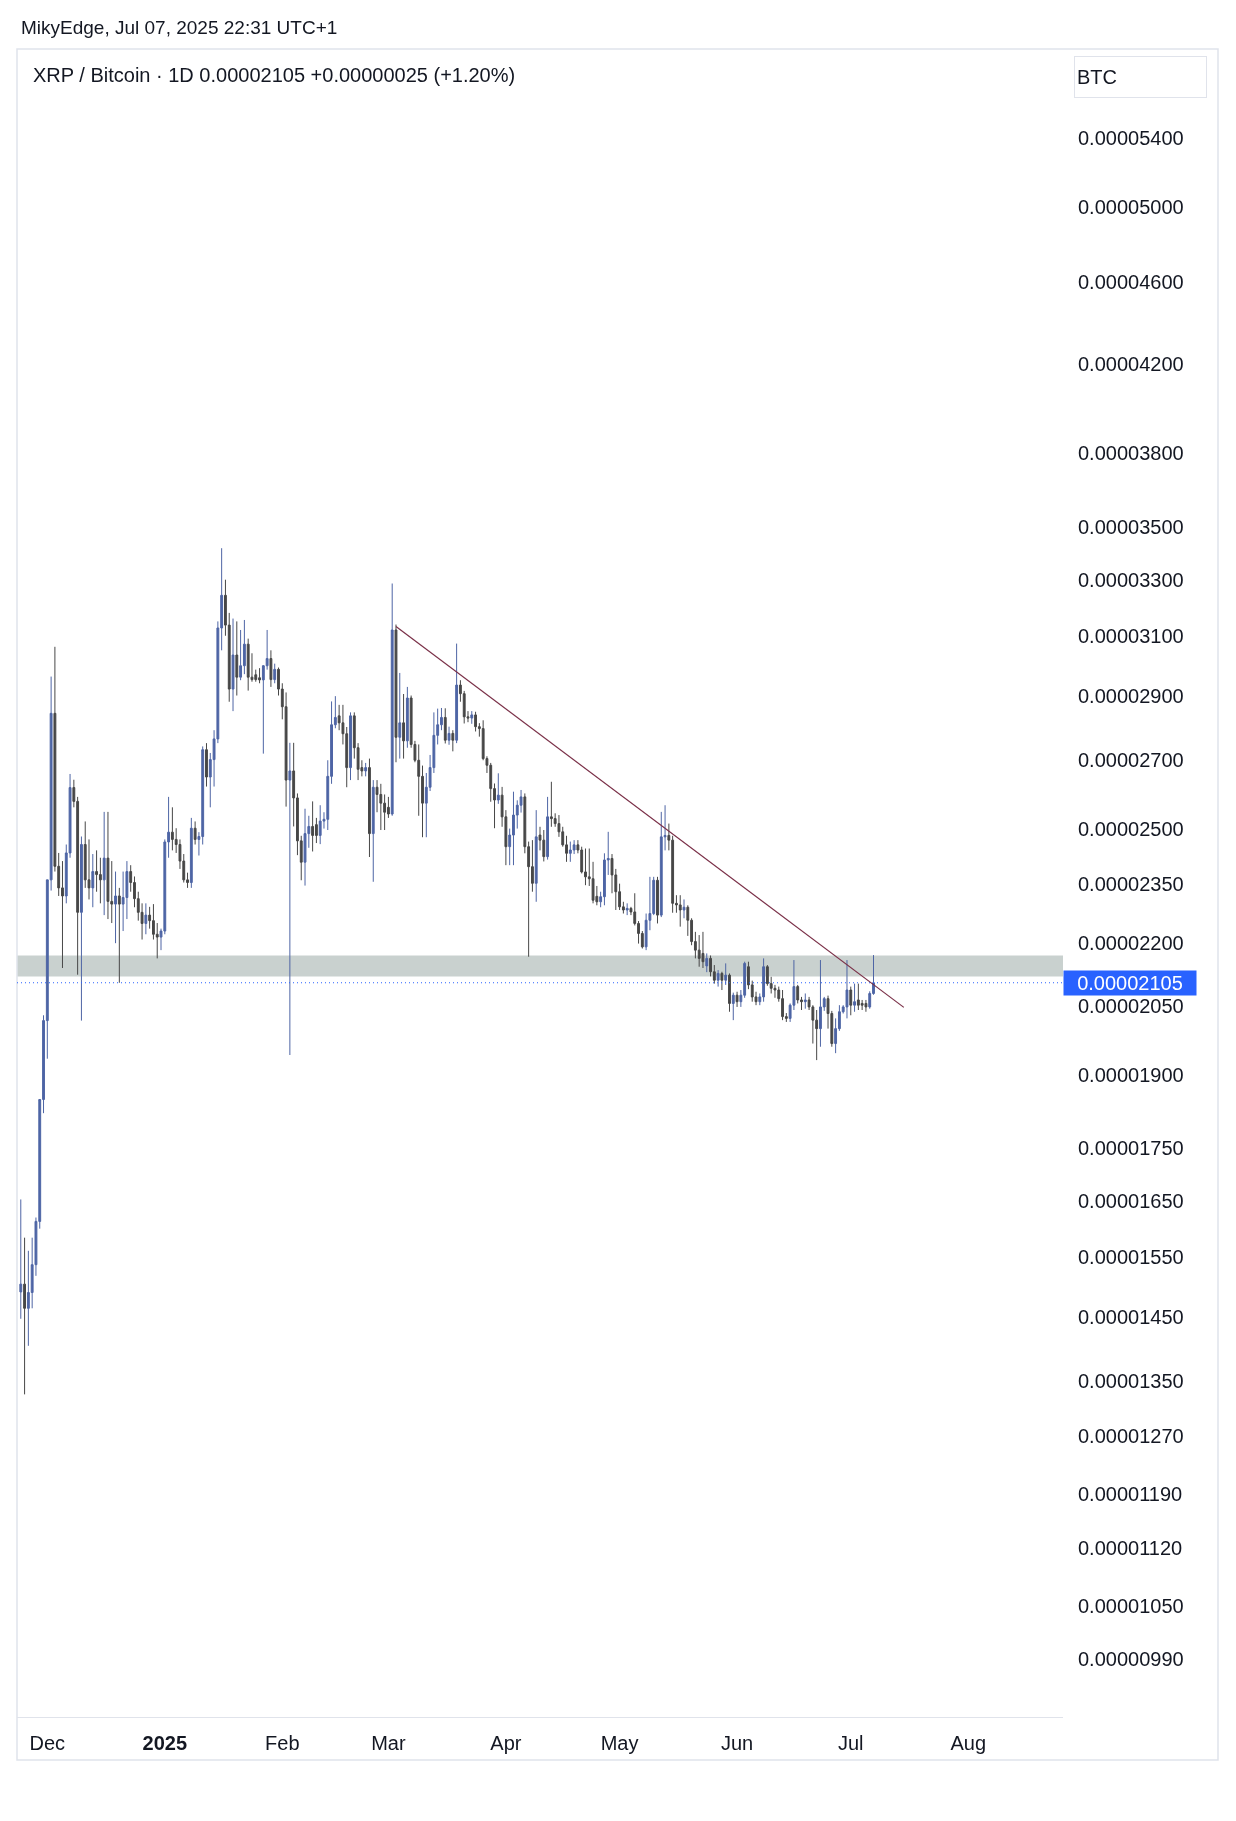 The width and height of the screenshot is (1236, 1821). Describe the element at coordinates (850, 1743) in the screenshot. I see `x-tick-label: Jul` at that location.